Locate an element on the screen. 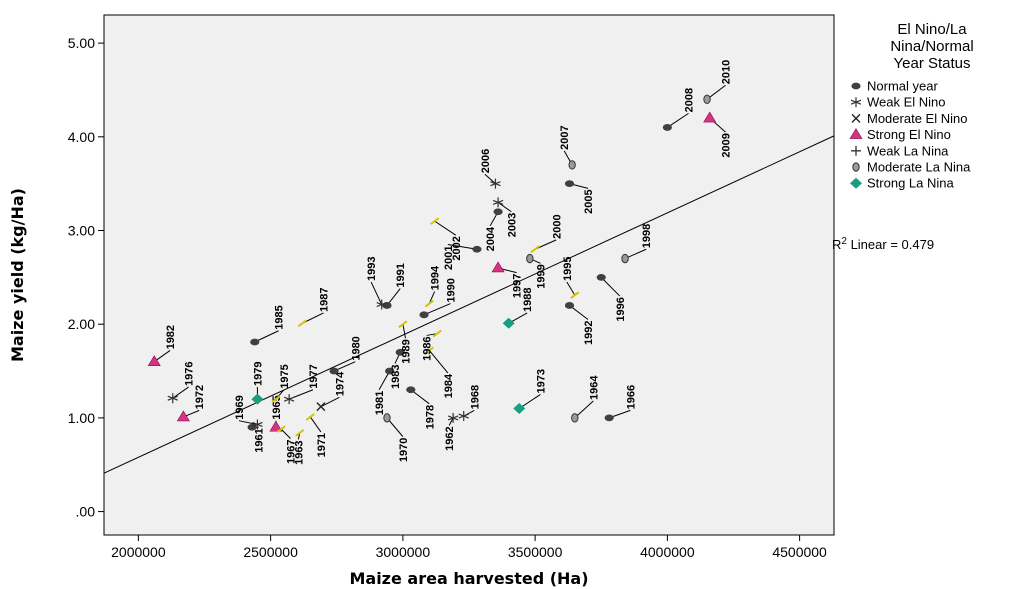 The image size is (1022, 589). data-point: 2010 is located at coordinates (718, 82).